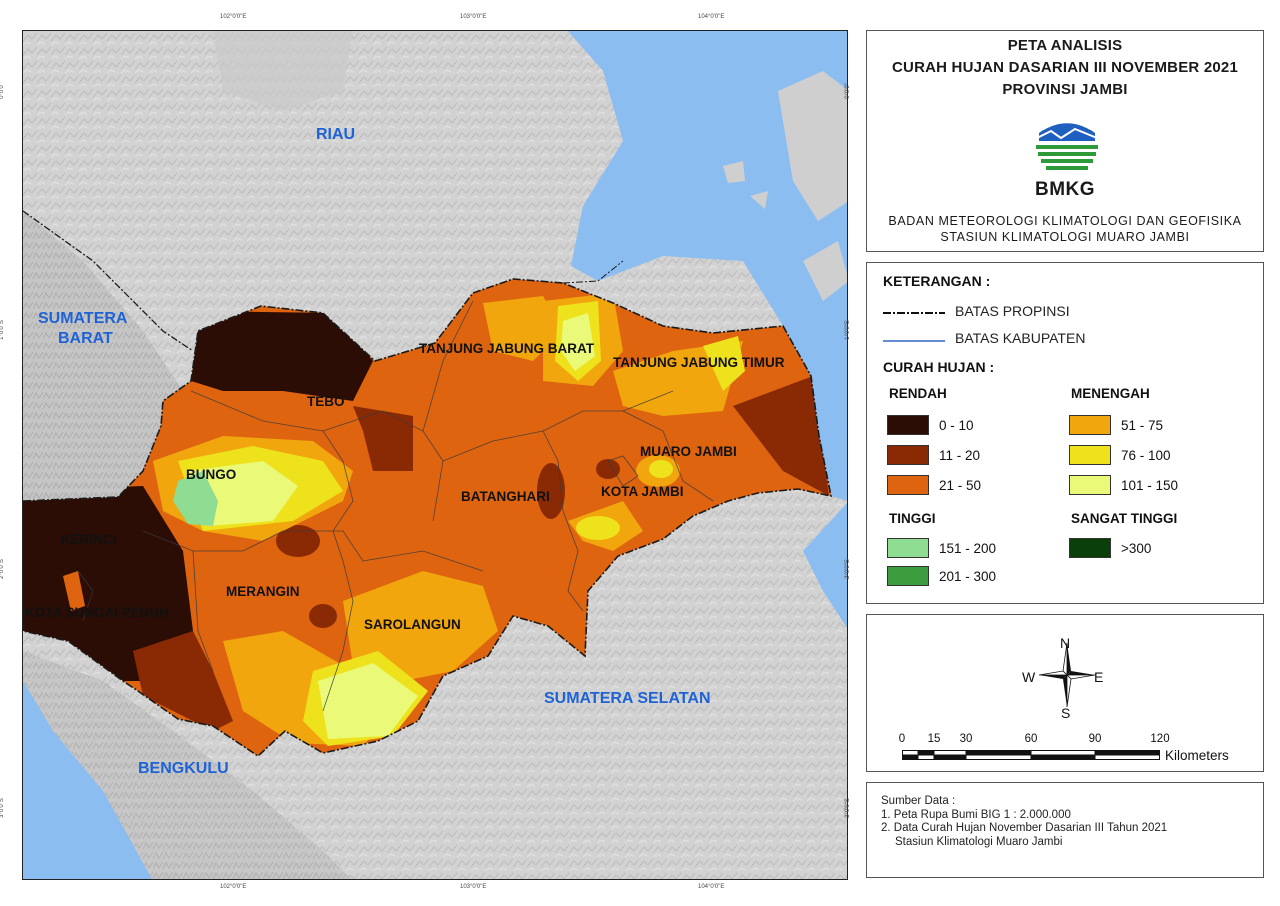 The image size is (1280, 906). I want to click on district-label-kota-jambi: KOTA JAMBI, so click(642, 491).